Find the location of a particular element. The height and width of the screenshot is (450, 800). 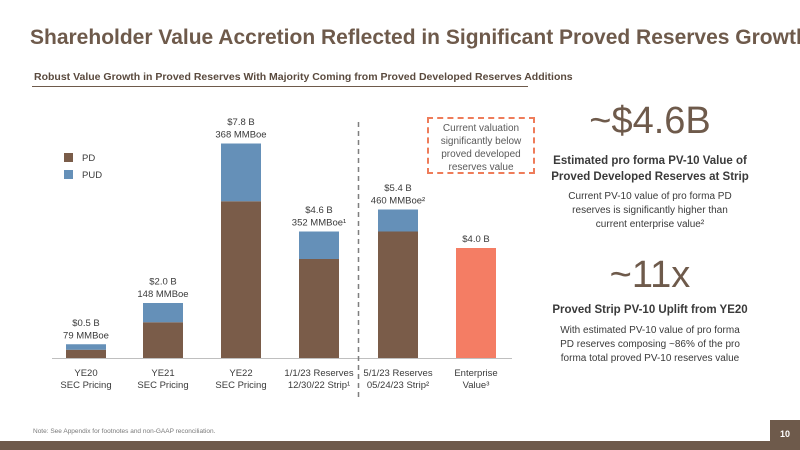

data-label: $5.4 B is located at coordinates (397, 188).